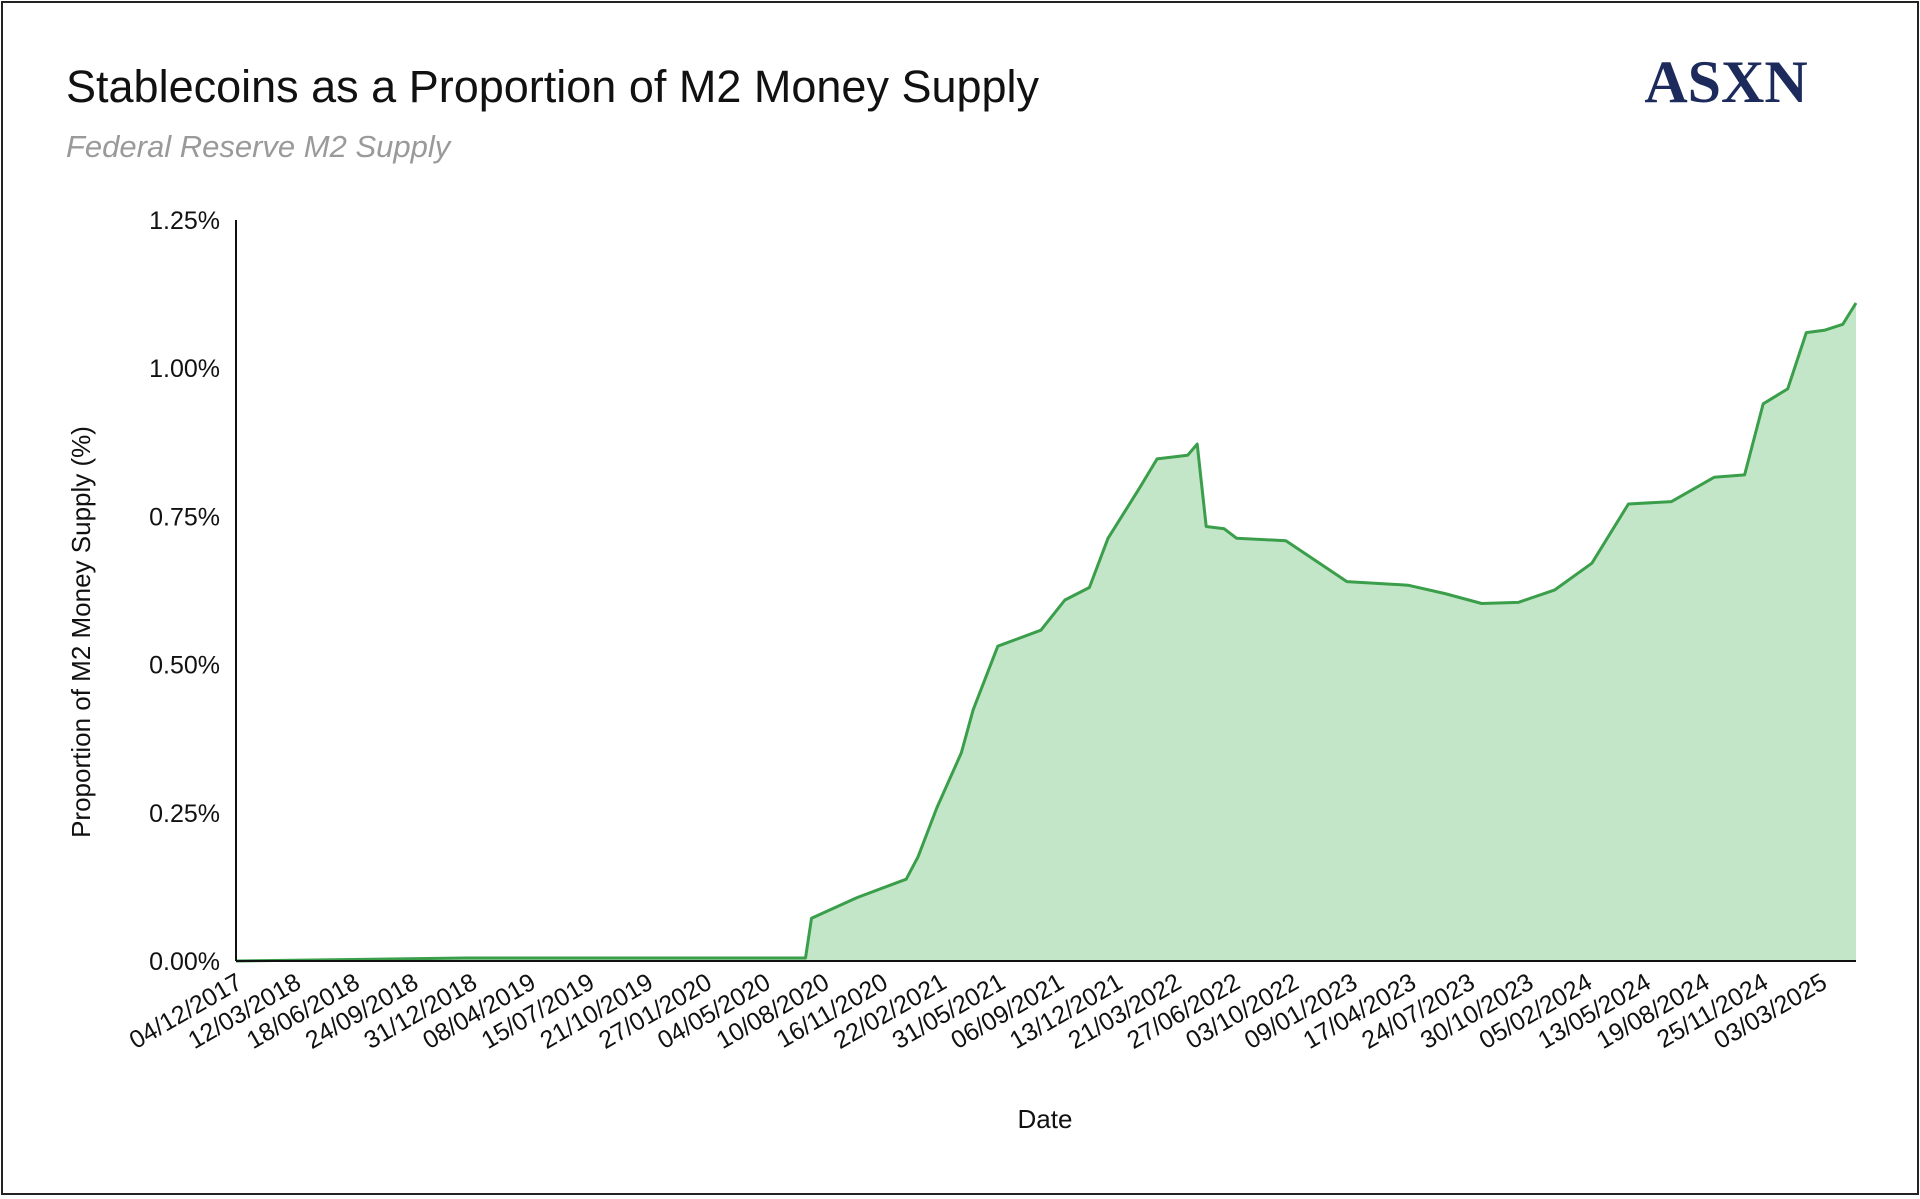  I want to click on y-tick-label: 1.00%, so click(184, 369).